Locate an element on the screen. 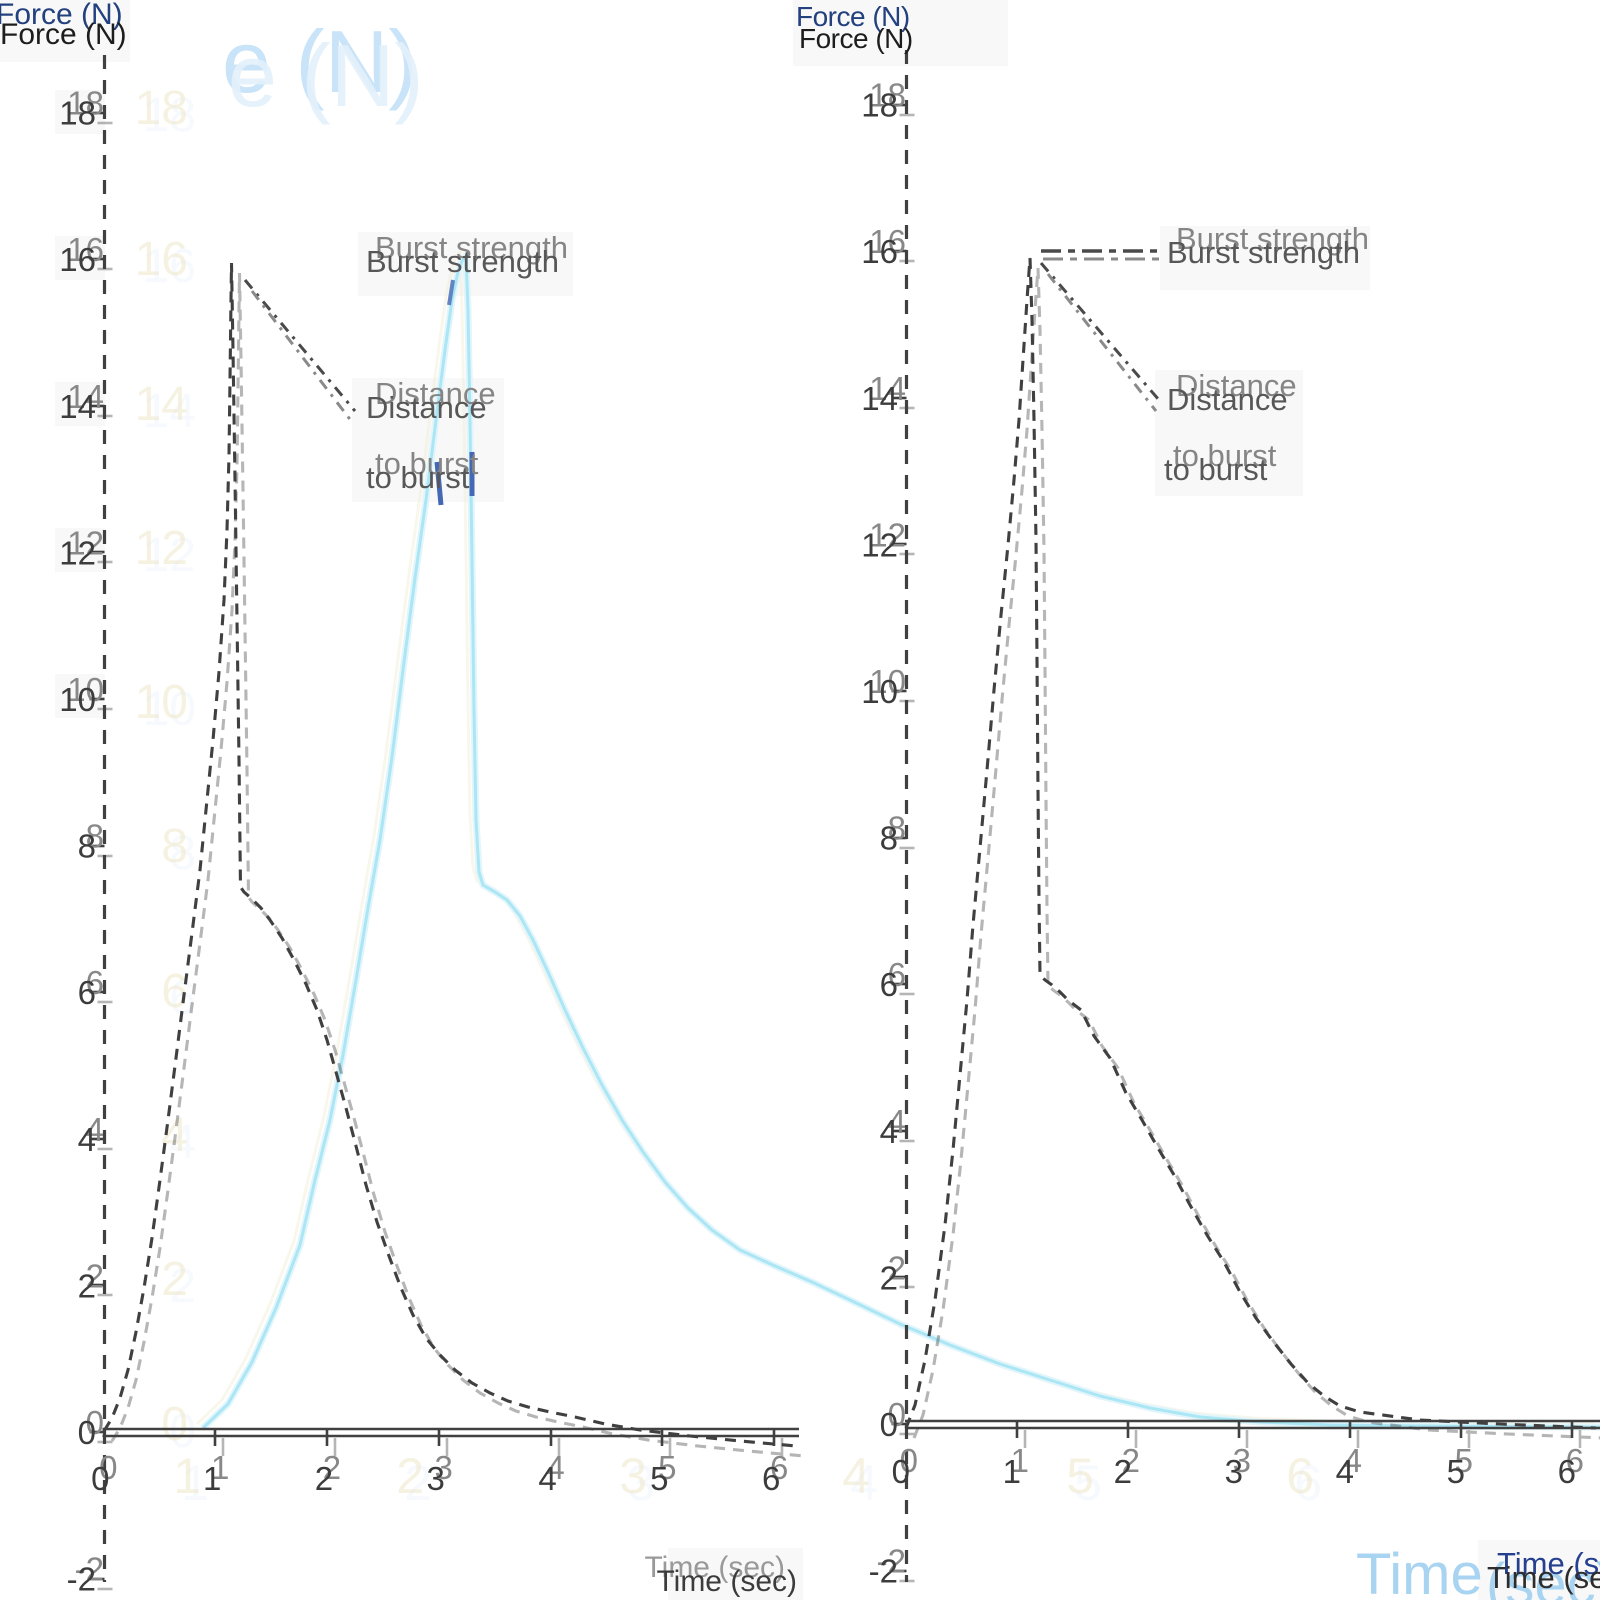  svg-text: Time is located at coordinates (1419, 1571).